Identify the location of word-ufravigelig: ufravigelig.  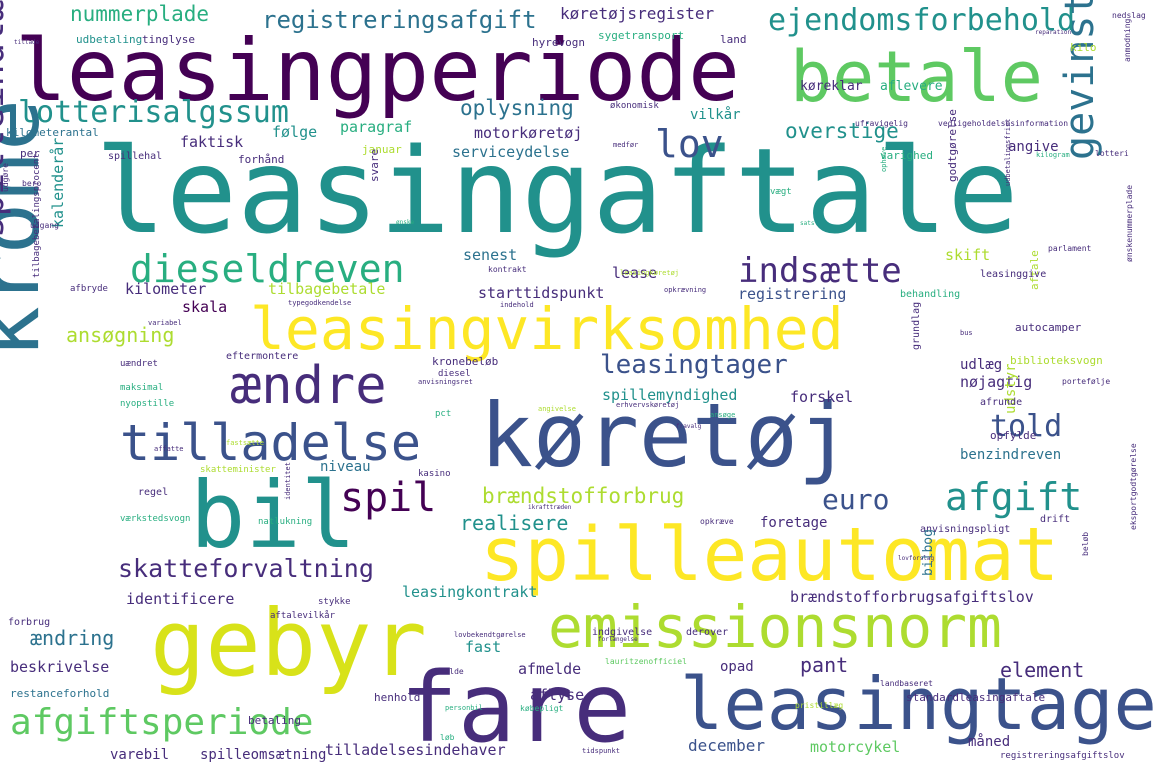
(881, 123).